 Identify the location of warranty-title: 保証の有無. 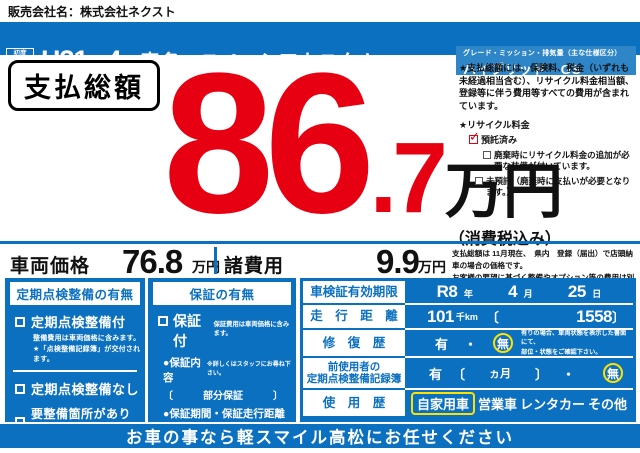
(222, 293).